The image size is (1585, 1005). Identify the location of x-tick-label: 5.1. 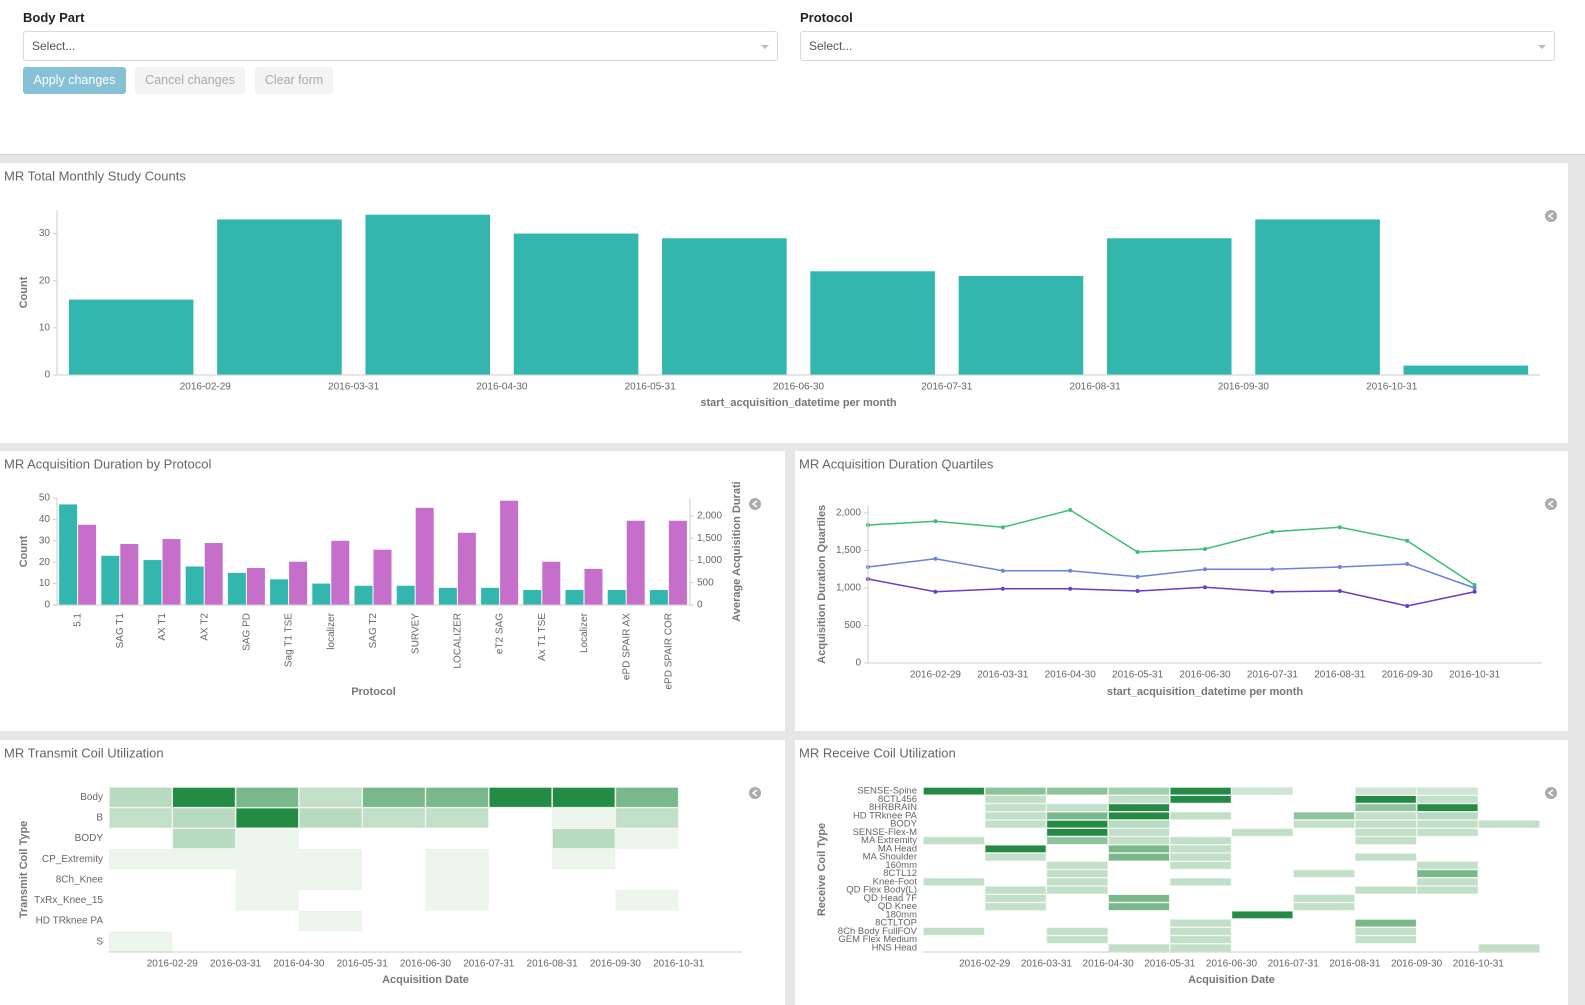
(78, 620).